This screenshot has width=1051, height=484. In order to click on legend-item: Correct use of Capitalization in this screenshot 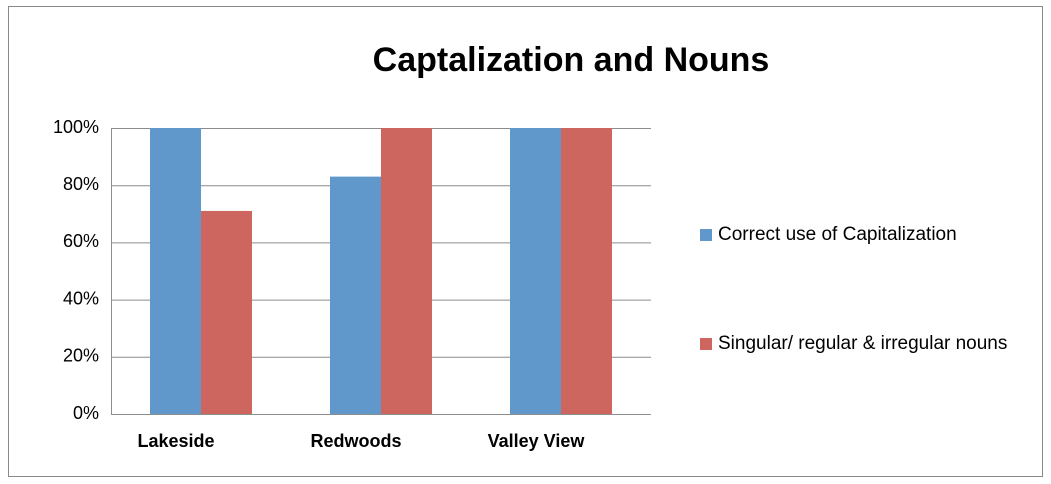, I will do `click(860, 235)`.